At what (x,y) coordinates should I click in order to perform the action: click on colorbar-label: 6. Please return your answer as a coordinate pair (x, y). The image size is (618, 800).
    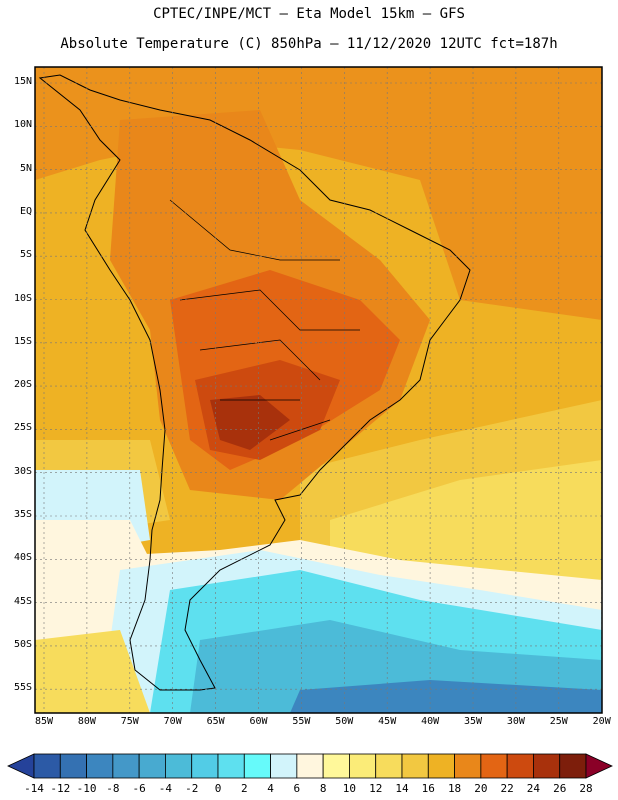
    Looking at the image, I should click on (297, 788).